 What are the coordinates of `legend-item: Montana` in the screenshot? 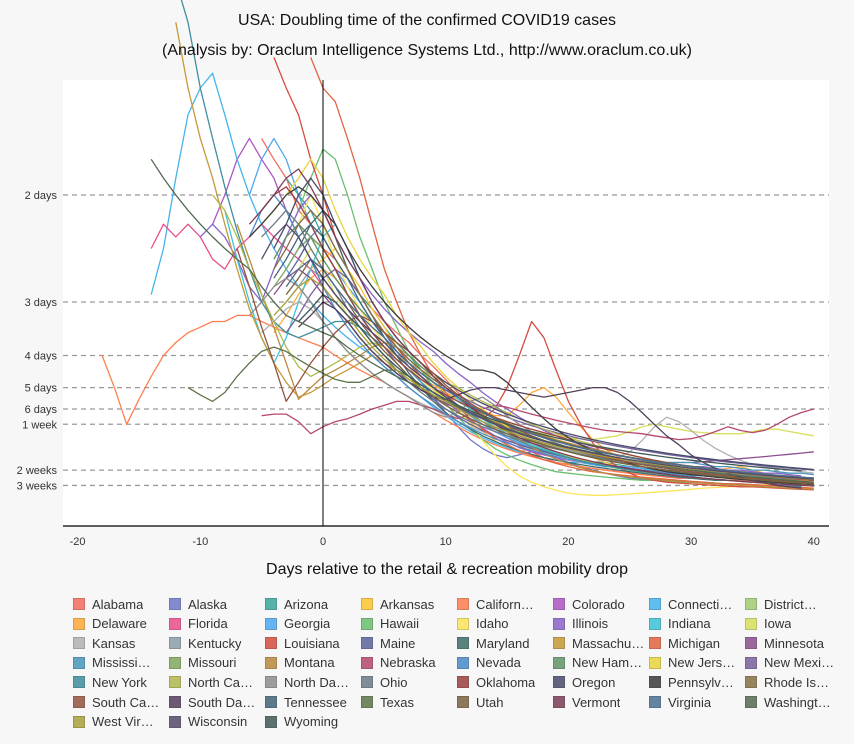 It's located at (311, 663).